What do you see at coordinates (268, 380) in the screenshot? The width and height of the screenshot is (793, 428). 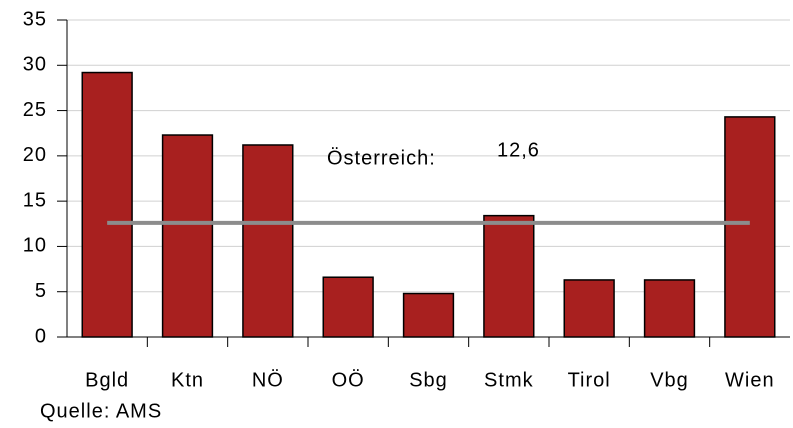 I see `x-tick-label: NÖ` at bounding box center [268, 380].